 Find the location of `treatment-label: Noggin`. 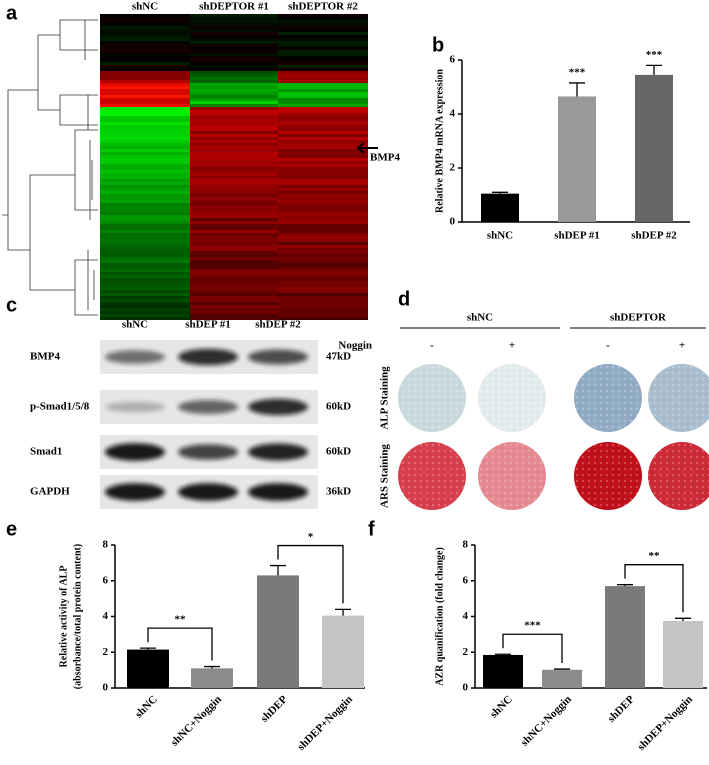

treatment-label: Noggin is located at coordinates (355, 346).